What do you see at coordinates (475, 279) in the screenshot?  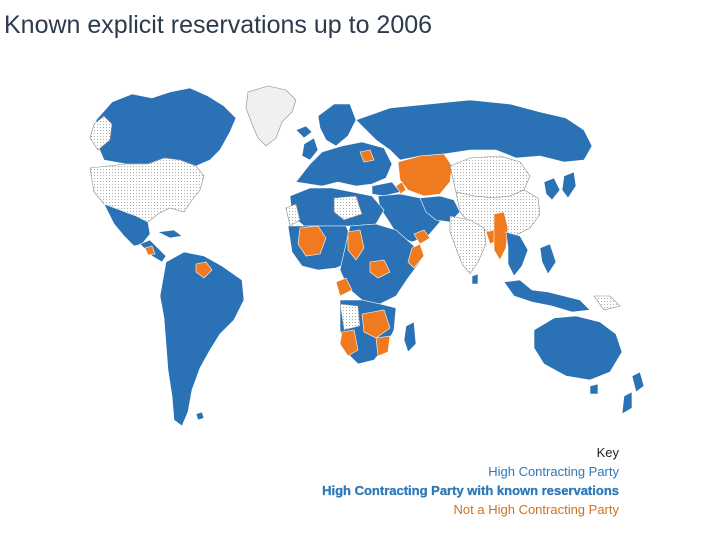 I see `sri-lanka` at bounding box center [475, 279].